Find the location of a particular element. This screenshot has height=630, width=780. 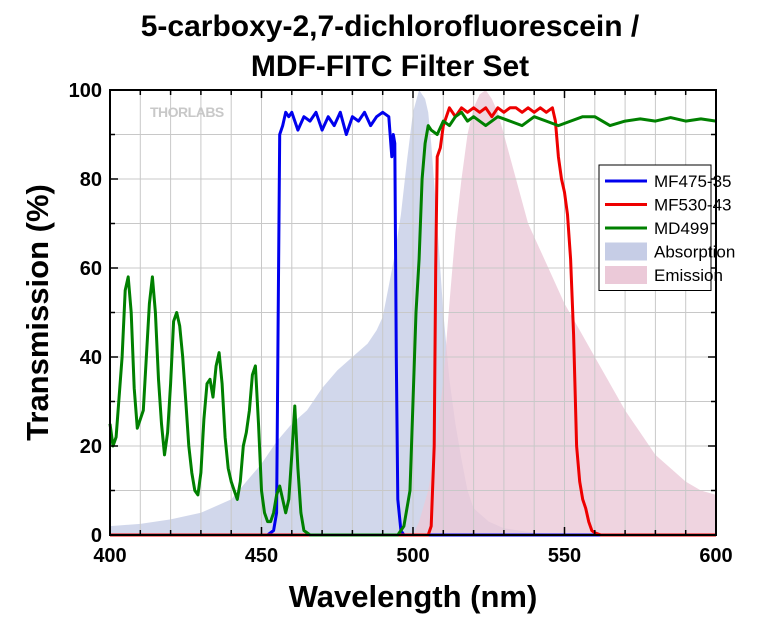

y-tick-label: 20 is located at coordinates (91, 447).